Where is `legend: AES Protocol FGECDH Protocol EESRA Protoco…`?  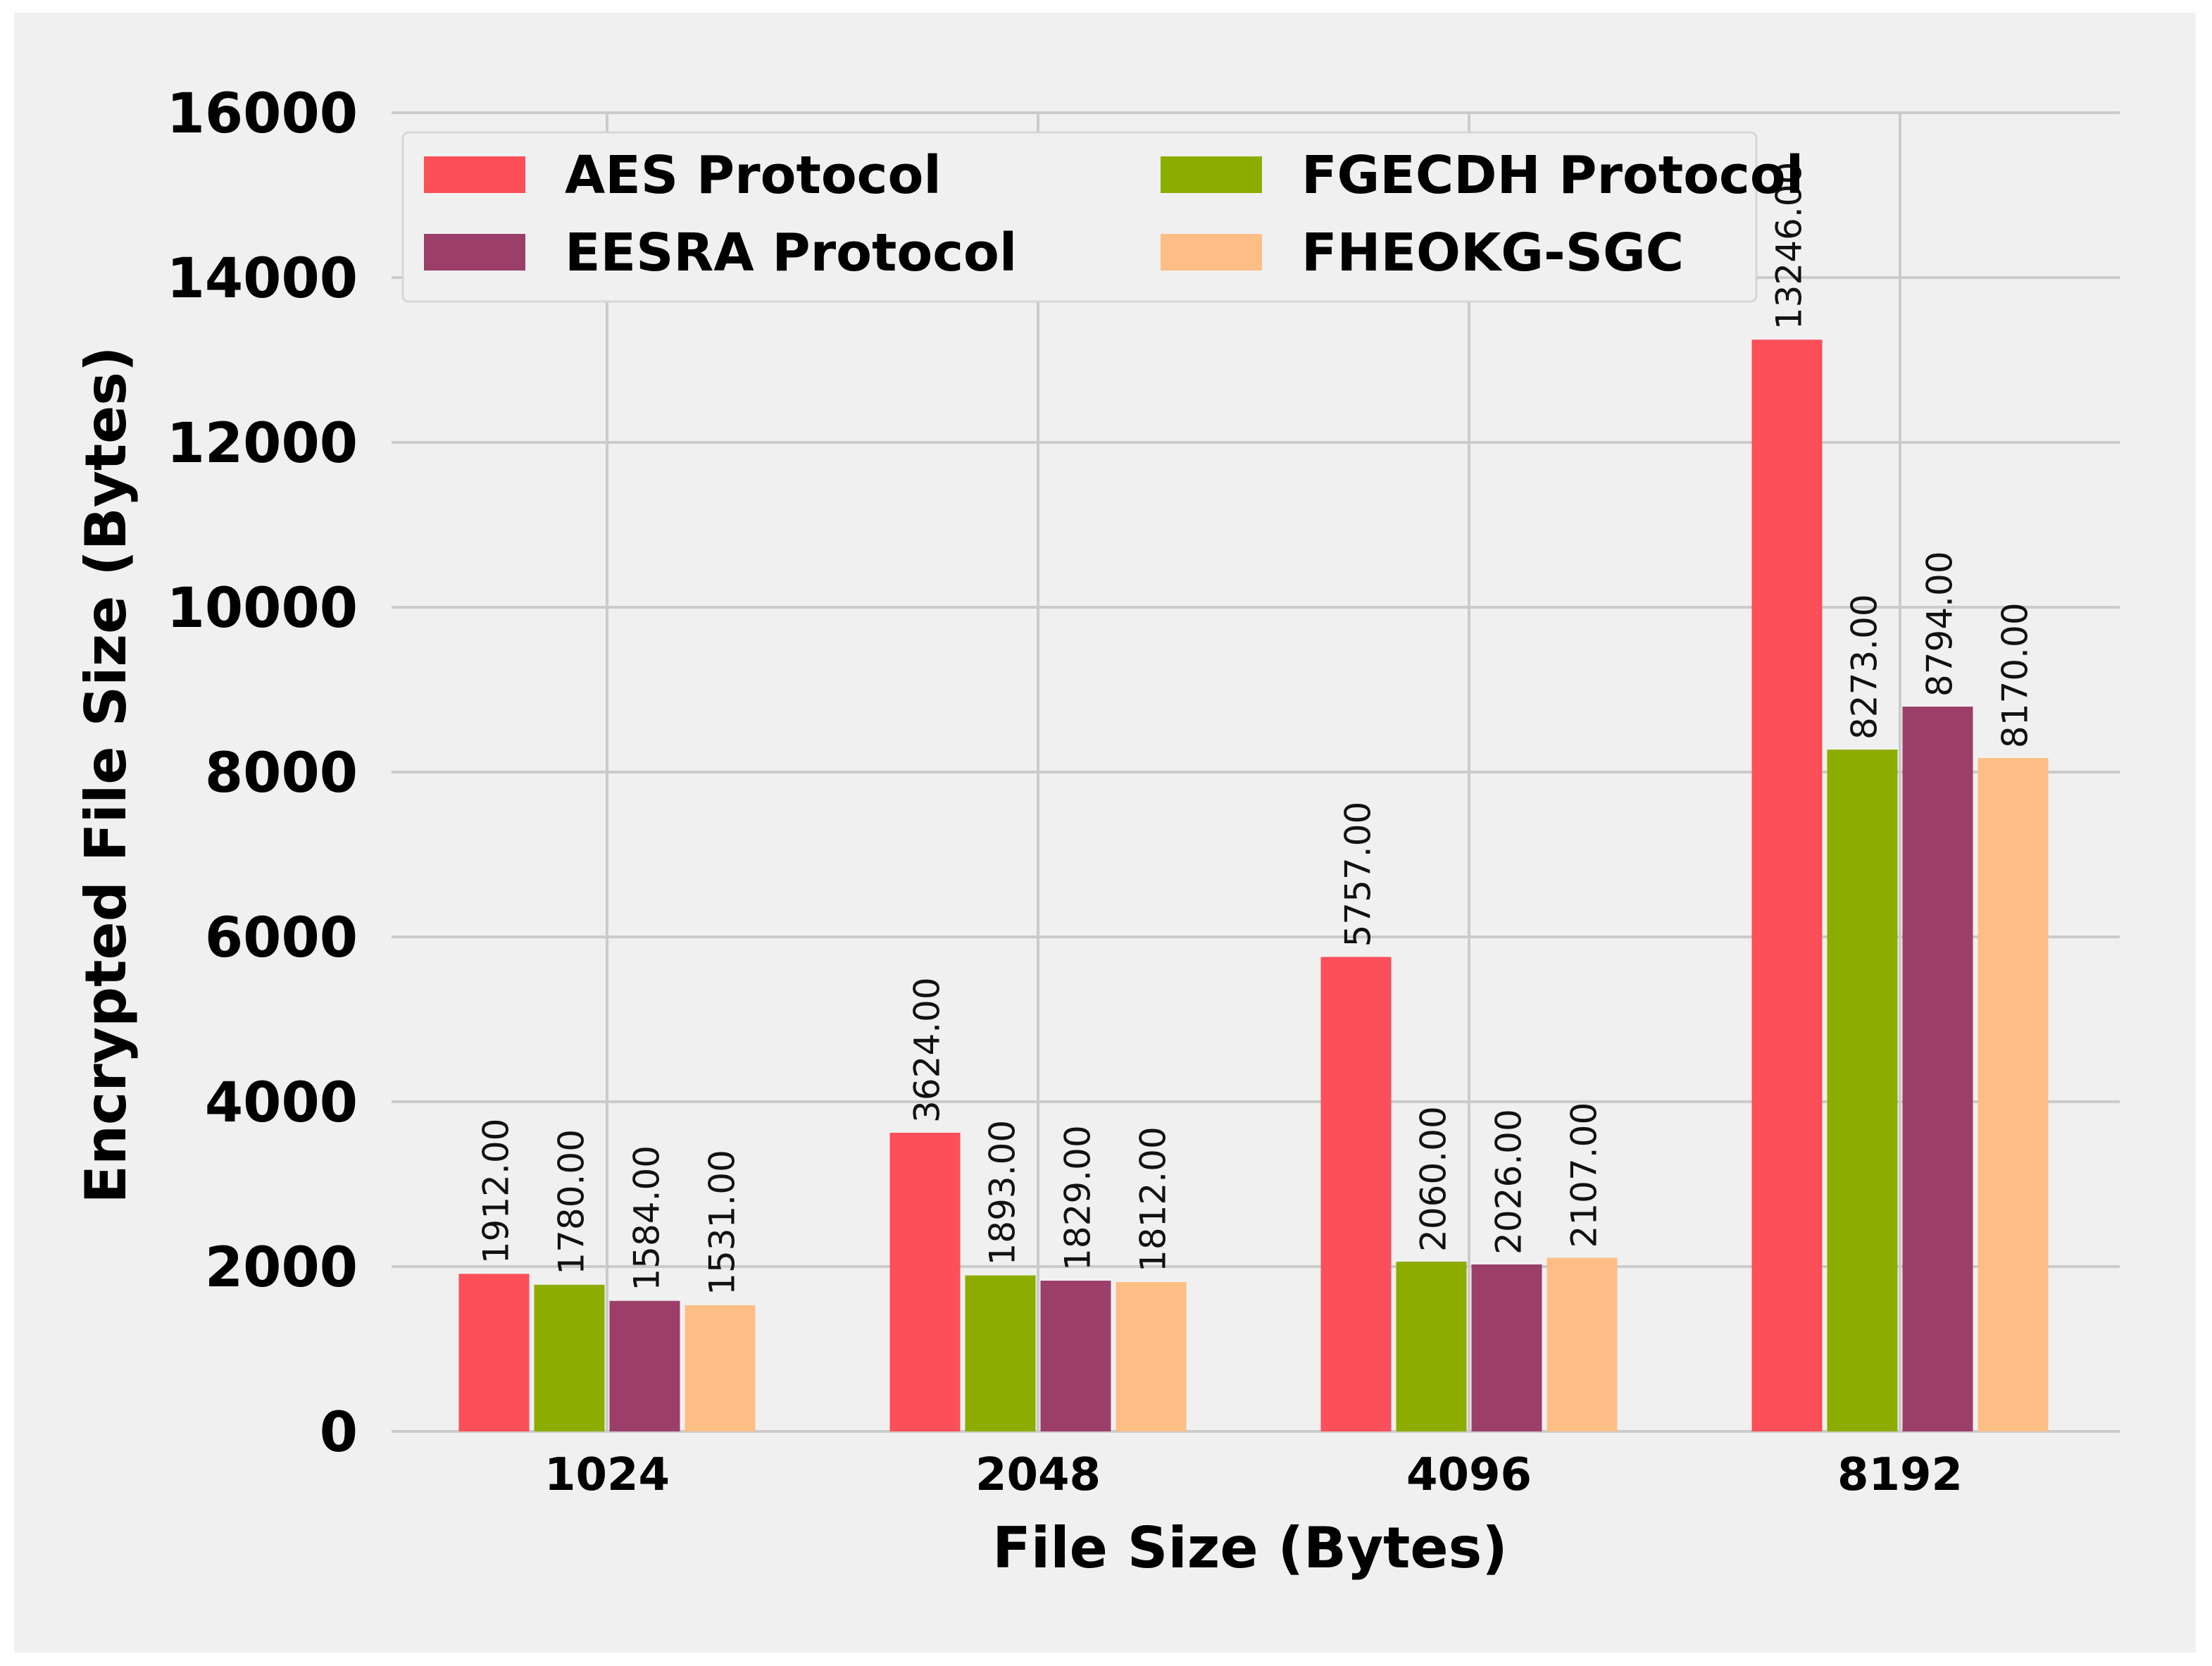
legend: AES Protocol FGECDH Protocol EESRA Protoco… is located at coordinates (1102, 217).